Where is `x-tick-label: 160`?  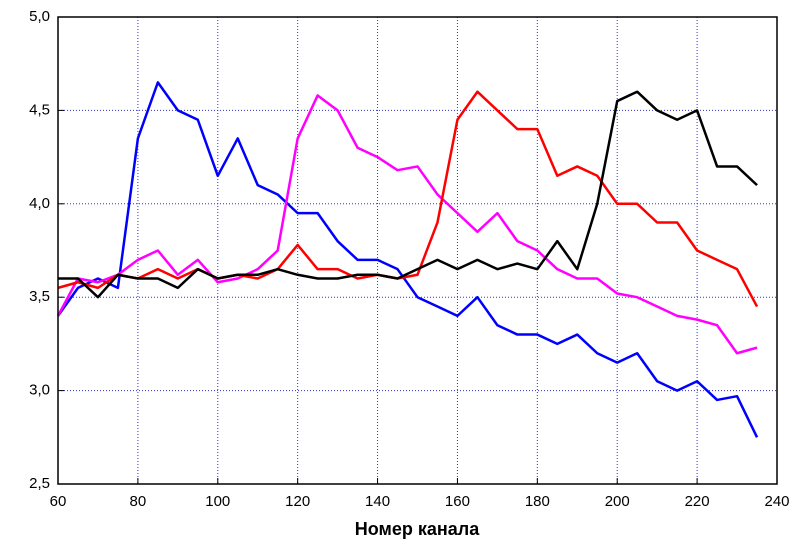
x-tick-label: 160 is located at coordinates (457, 501).